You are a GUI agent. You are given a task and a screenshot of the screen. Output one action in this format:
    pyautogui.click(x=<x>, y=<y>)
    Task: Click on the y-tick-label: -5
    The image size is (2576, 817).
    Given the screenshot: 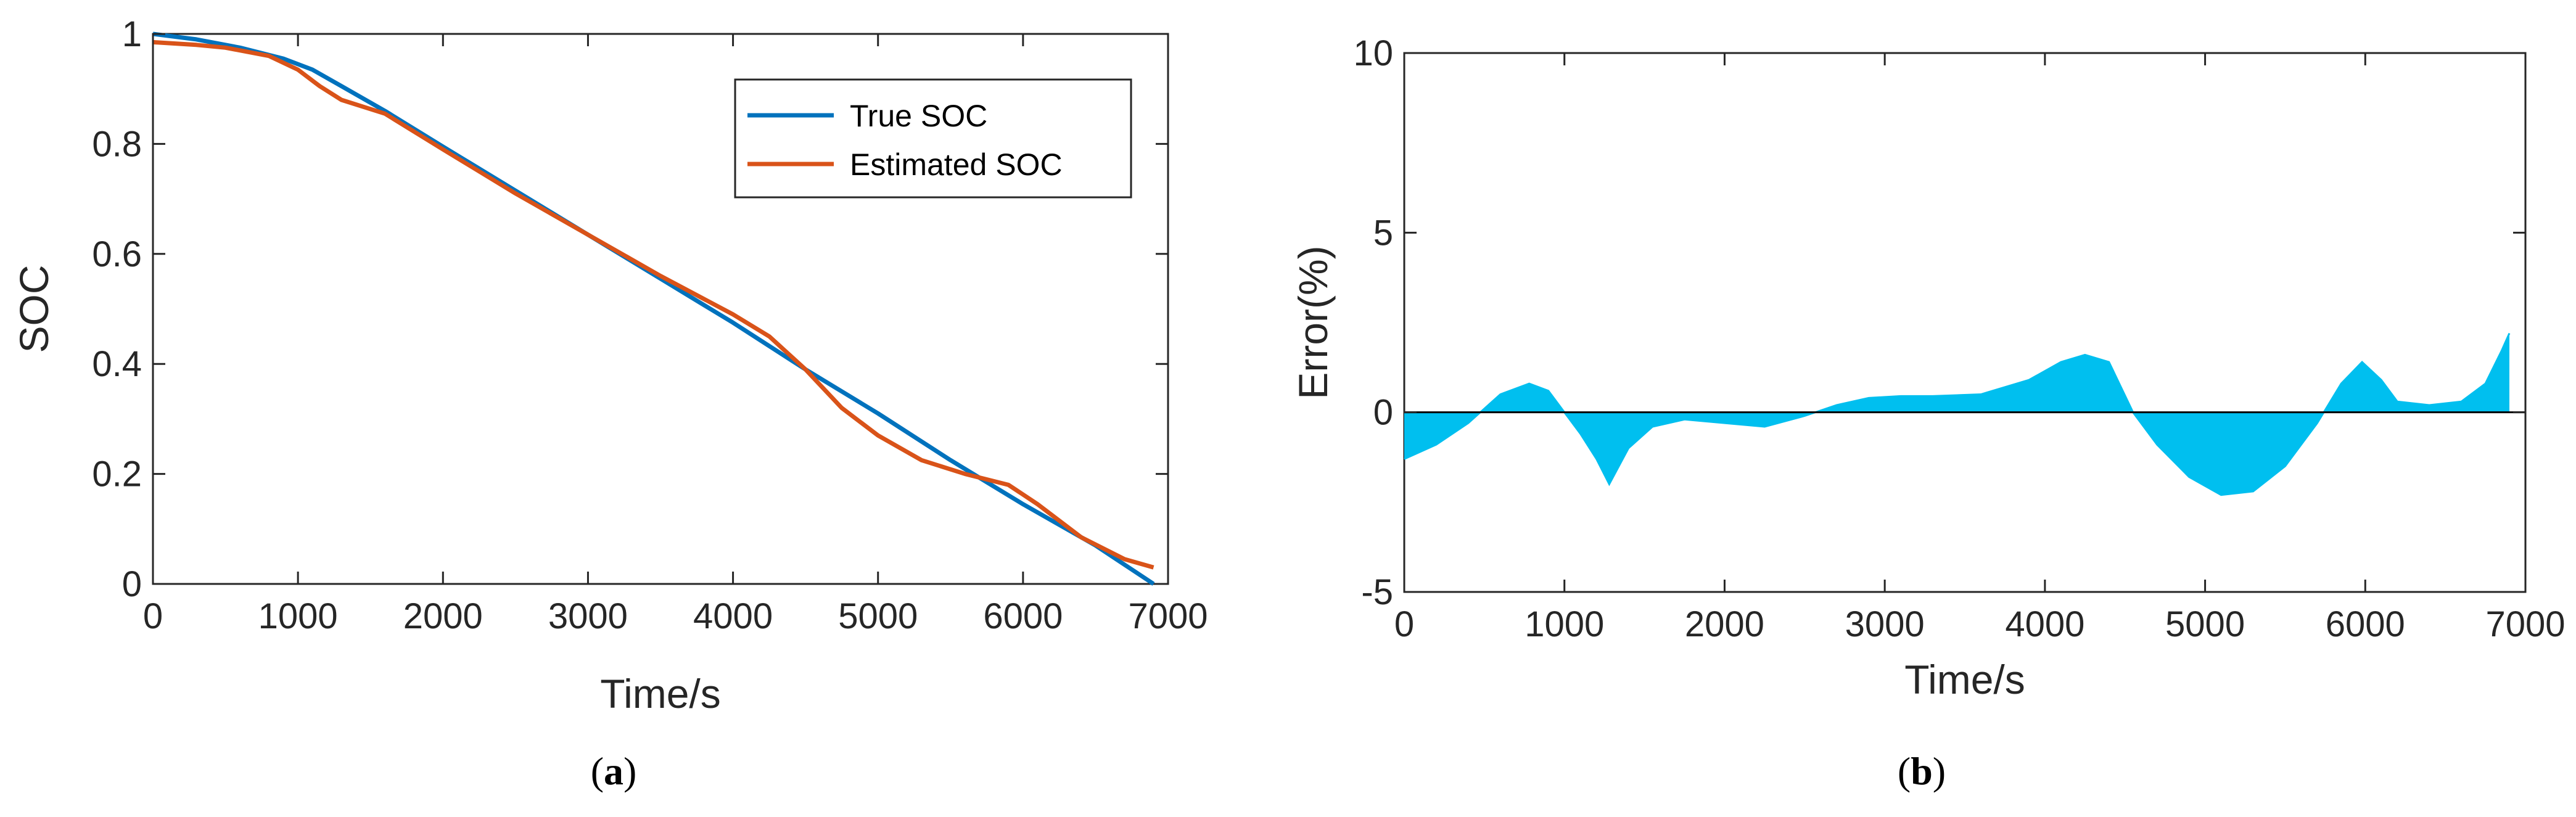 What is the action you would take?
    pyautogui.click(x=1377, y=592)
    